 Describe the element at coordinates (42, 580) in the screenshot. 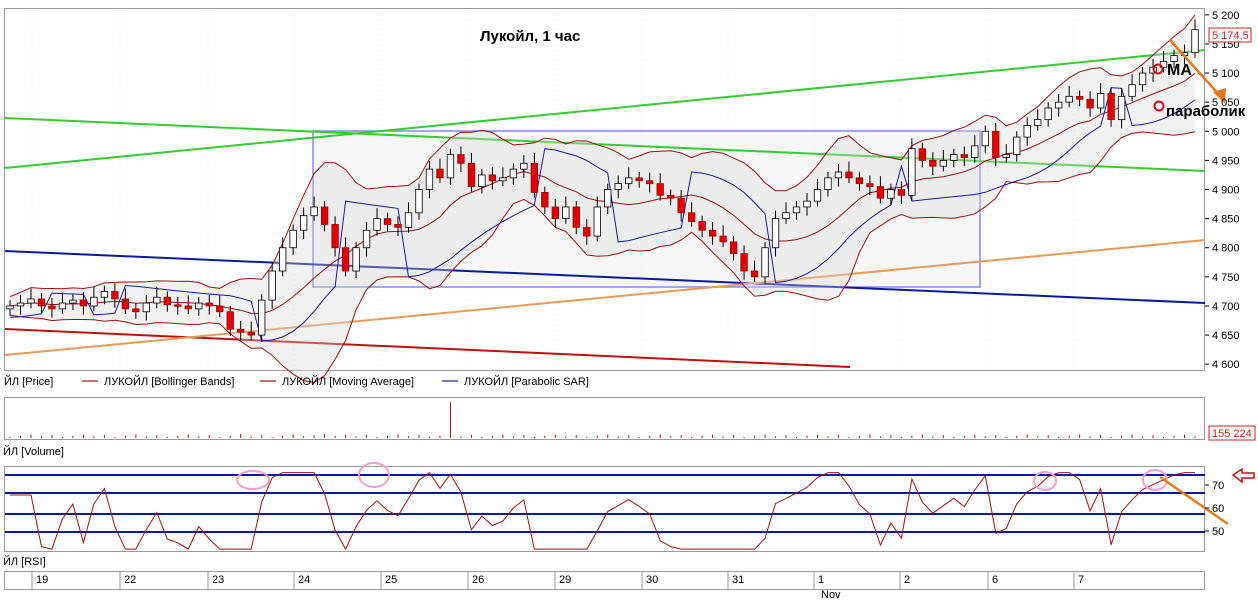

I see `x-day-label: 19` at that location.